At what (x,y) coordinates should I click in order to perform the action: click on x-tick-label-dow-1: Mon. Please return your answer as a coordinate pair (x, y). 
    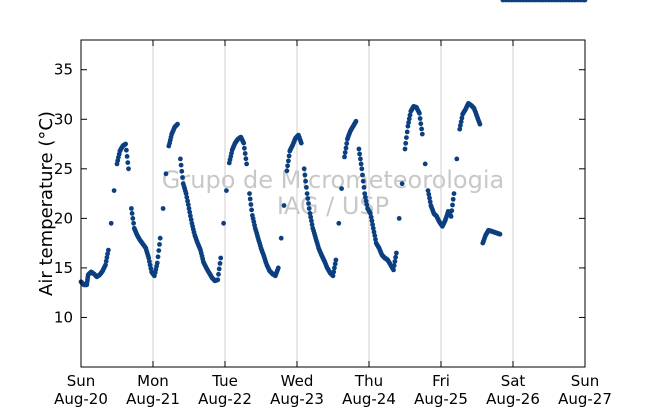
    Looking at the image, I should click on (153, 381).